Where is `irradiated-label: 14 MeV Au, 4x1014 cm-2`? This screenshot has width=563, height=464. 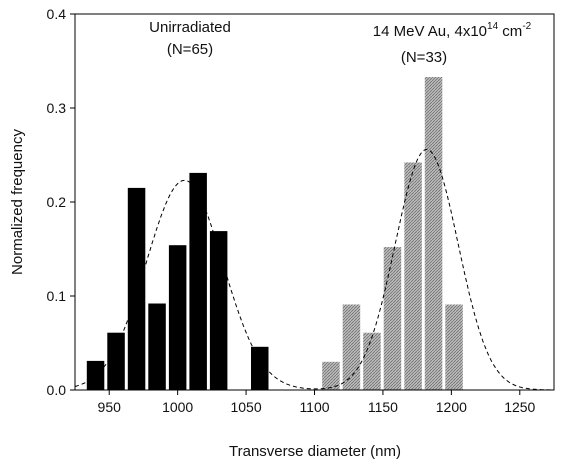
irradiated-label: 14 MeV Au, 4x1014 cm-2 is located at coordinates (452, 30).